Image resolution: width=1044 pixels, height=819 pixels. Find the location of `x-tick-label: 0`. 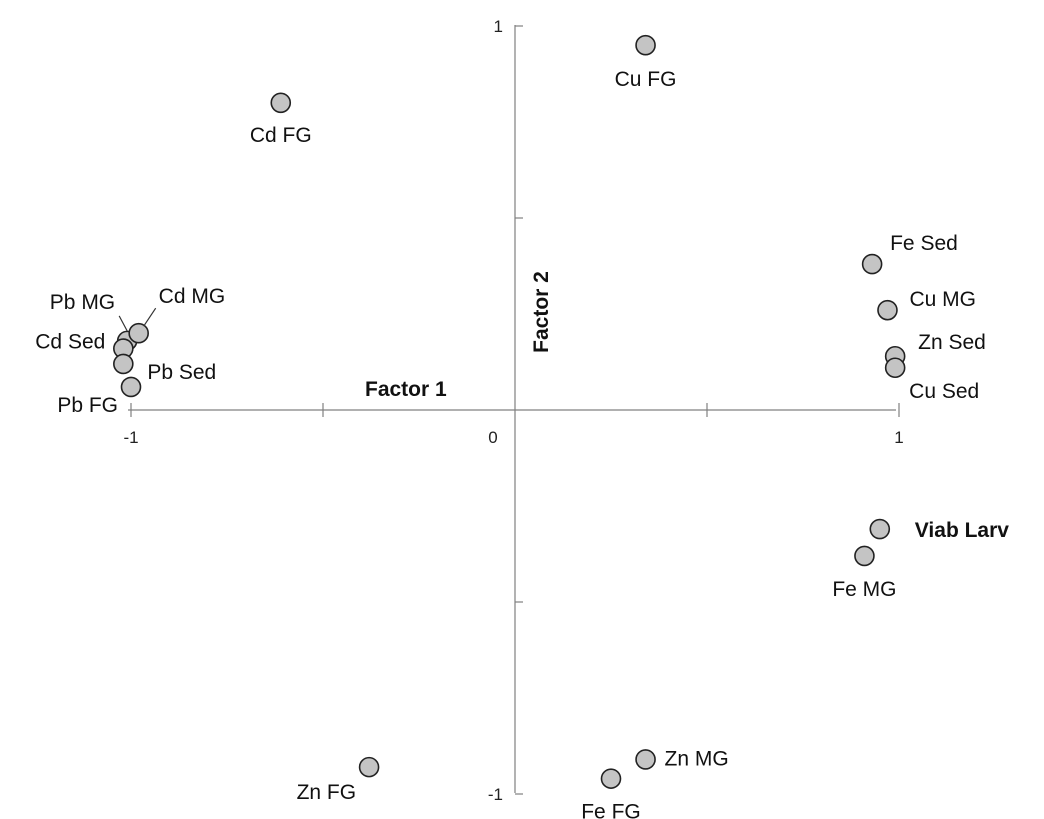

x-tick-label: 0 is located at coordinates (492, 437).